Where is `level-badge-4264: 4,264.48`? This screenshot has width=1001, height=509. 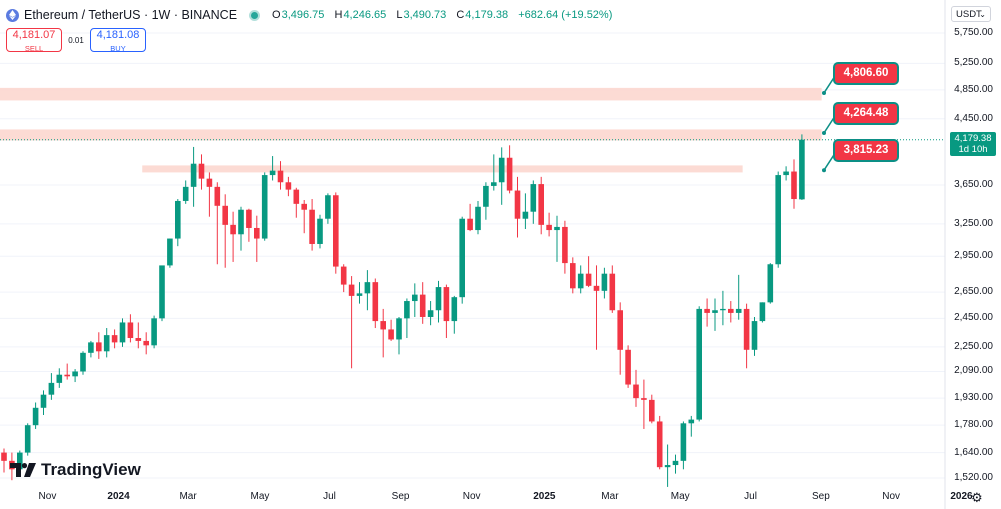 level-badge-4264: 4,264.48 is located at coordinates (866, 113).